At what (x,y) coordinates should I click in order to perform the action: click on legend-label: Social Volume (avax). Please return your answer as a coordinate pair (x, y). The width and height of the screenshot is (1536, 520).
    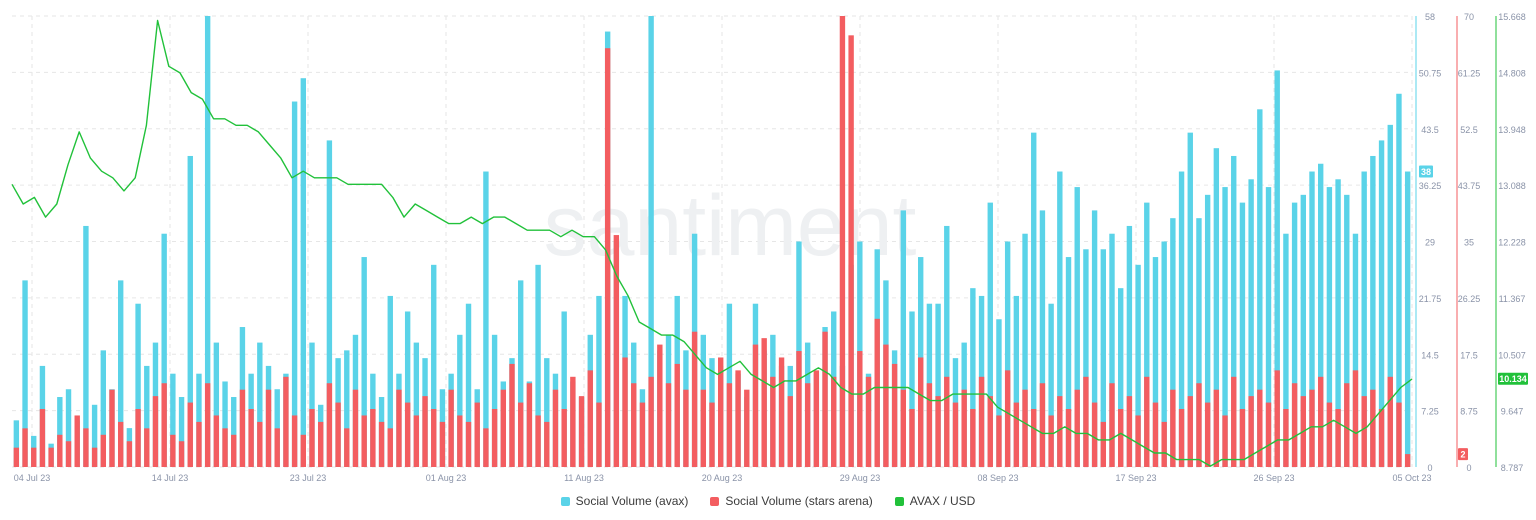
    Looking at the image, I should click on (632, 501).